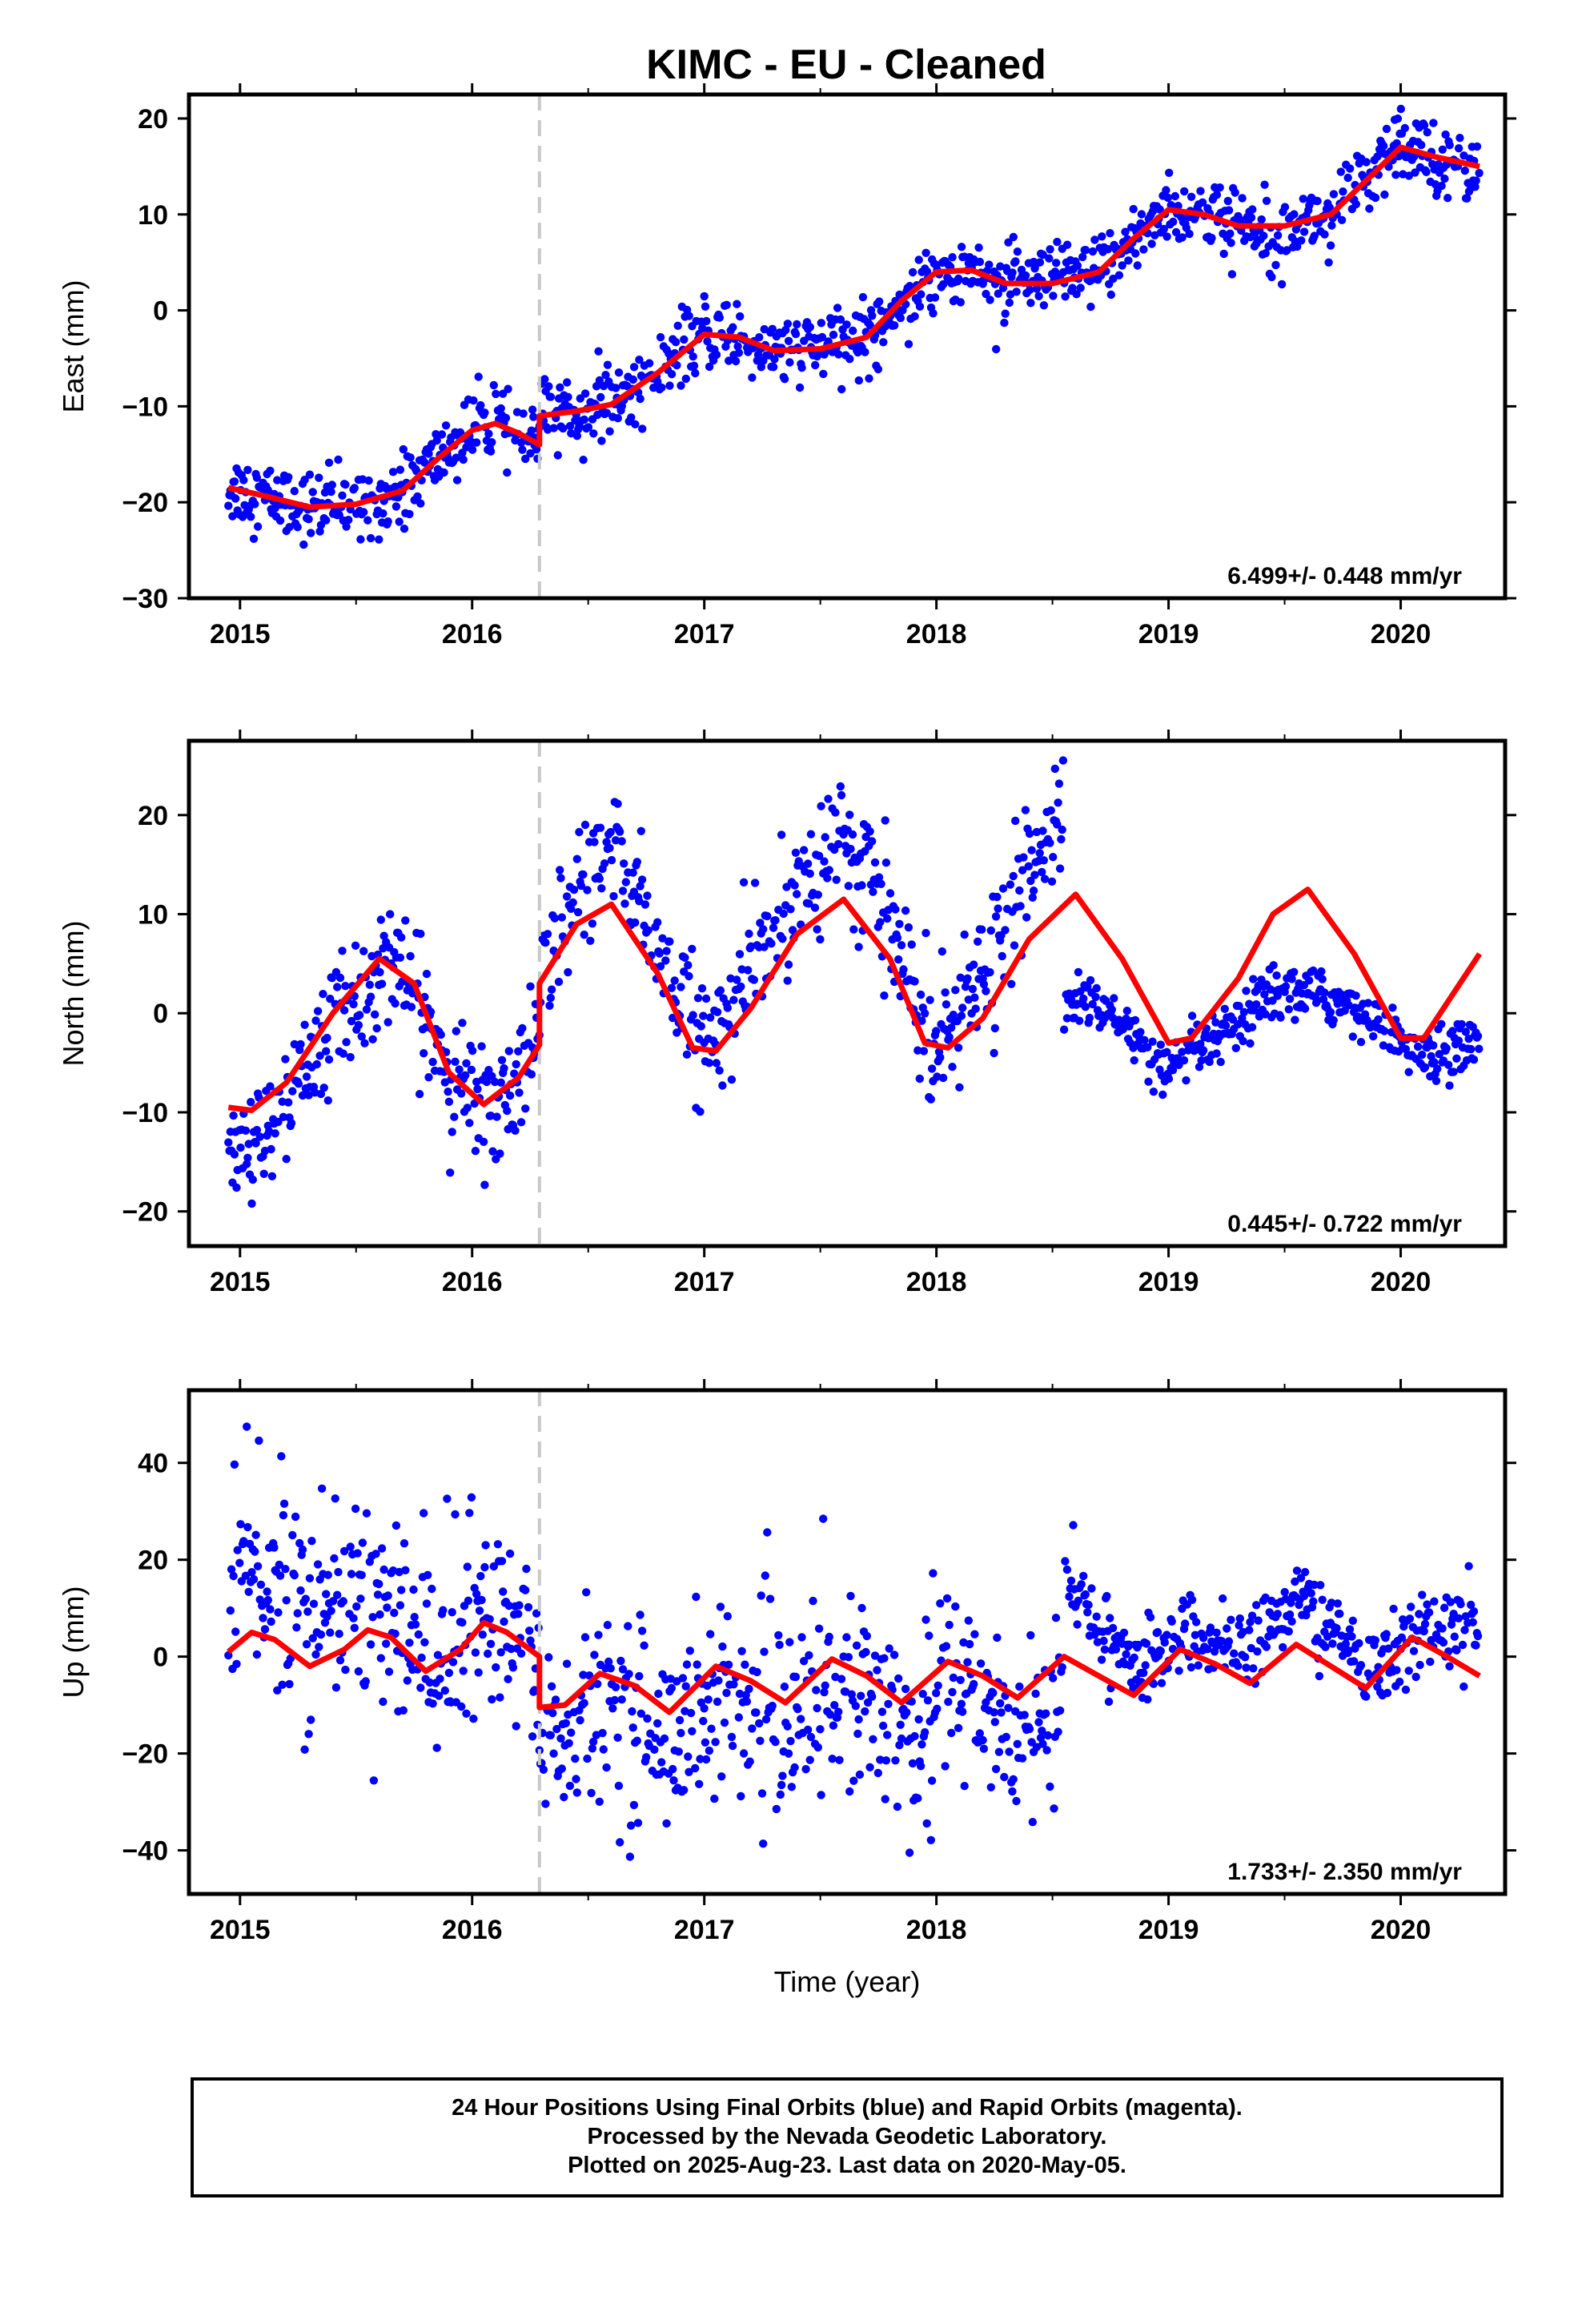  Describe the element at coordinates (853, 327) in the screenshot. I see `east-model-curve` at that location.